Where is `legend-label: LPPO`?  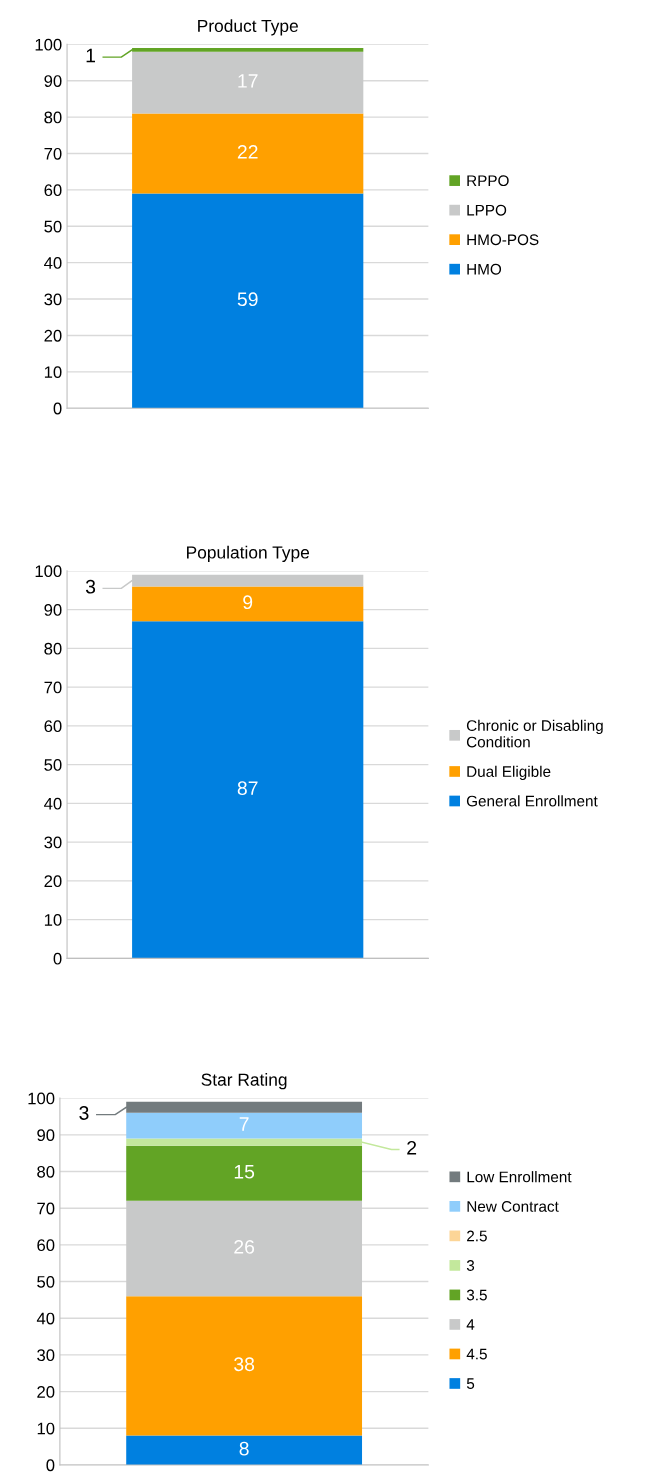
legend-label: LPPO is located at coordinates (487, 210).